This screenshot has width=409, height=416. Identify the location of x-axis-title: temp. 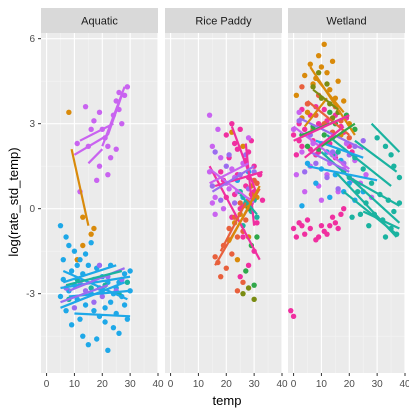
(227, 400).